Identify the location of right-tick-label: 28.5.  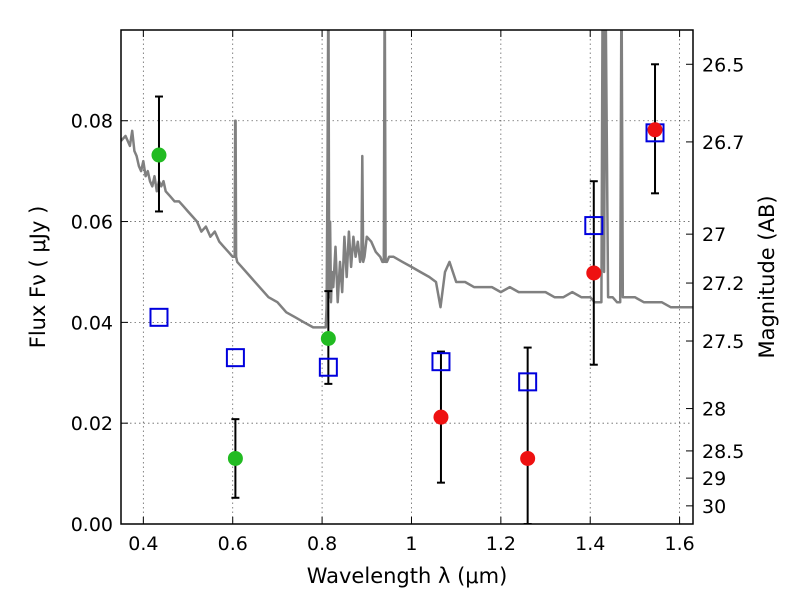
(723, 452).